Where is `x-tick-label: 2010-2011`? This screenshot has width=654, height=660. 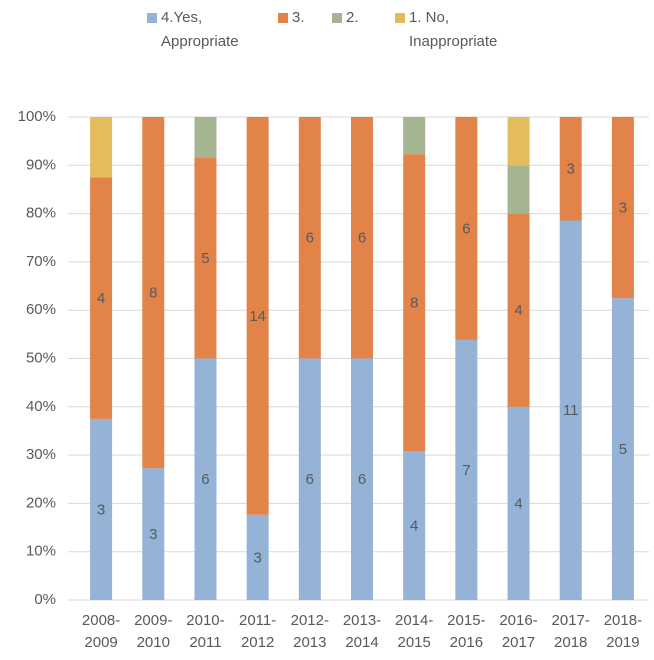 x-tick-label: 2010-2011 is located at coordinates (205, 631).